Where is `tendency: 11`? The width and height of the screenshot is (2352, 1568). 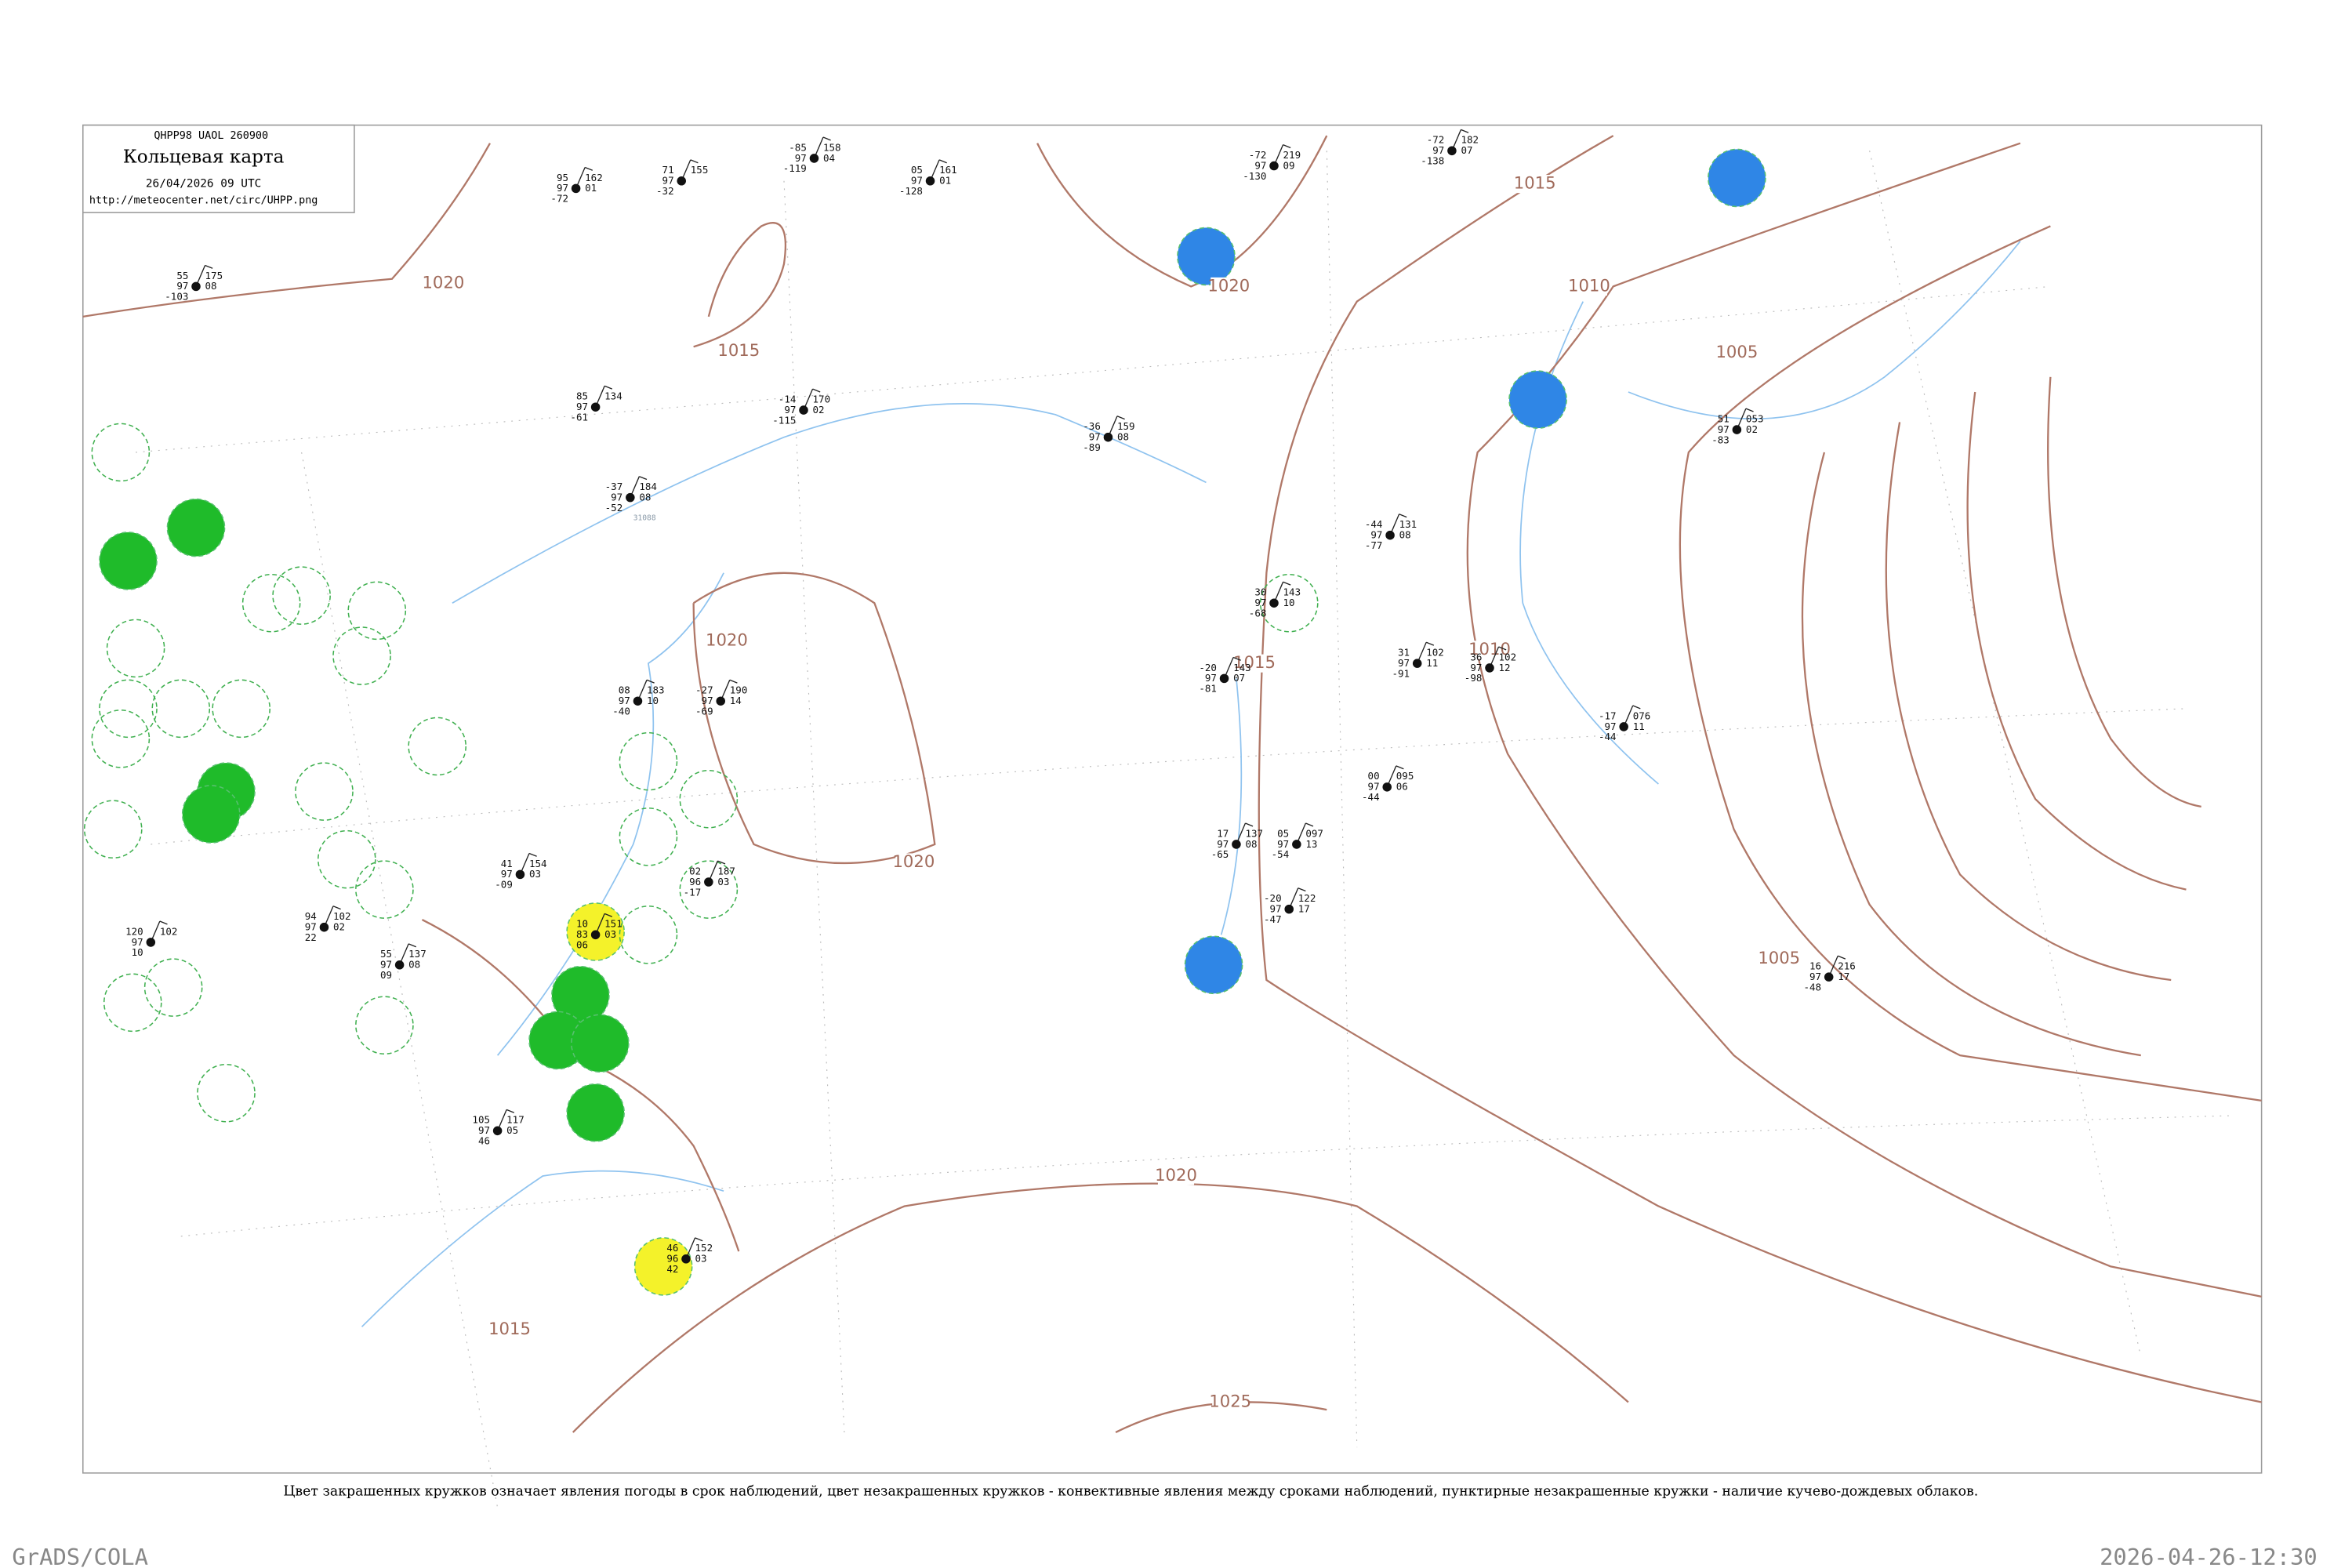 tendency: 11 is located at coordinates (1432, 663).